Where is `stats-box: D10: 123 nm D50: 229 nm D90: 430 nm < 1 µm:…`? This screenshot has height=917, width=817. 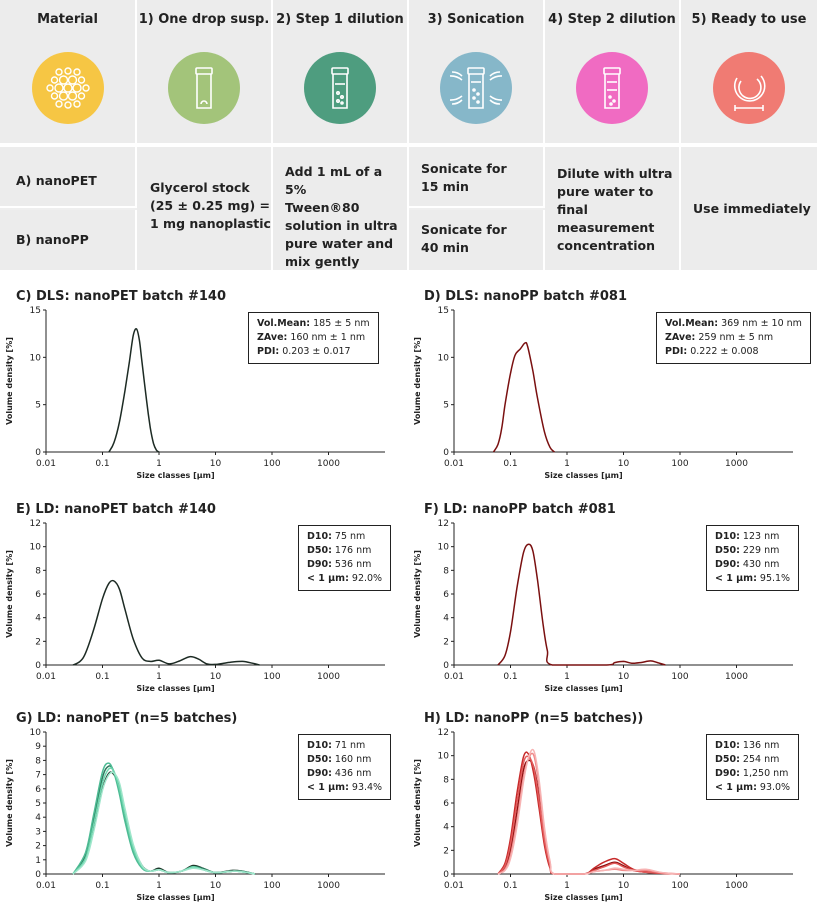 stats-box: D10: 123 nm D50: 229 nm D90: 430 nm < 1 µm:… is located at coordinates (753, 558).